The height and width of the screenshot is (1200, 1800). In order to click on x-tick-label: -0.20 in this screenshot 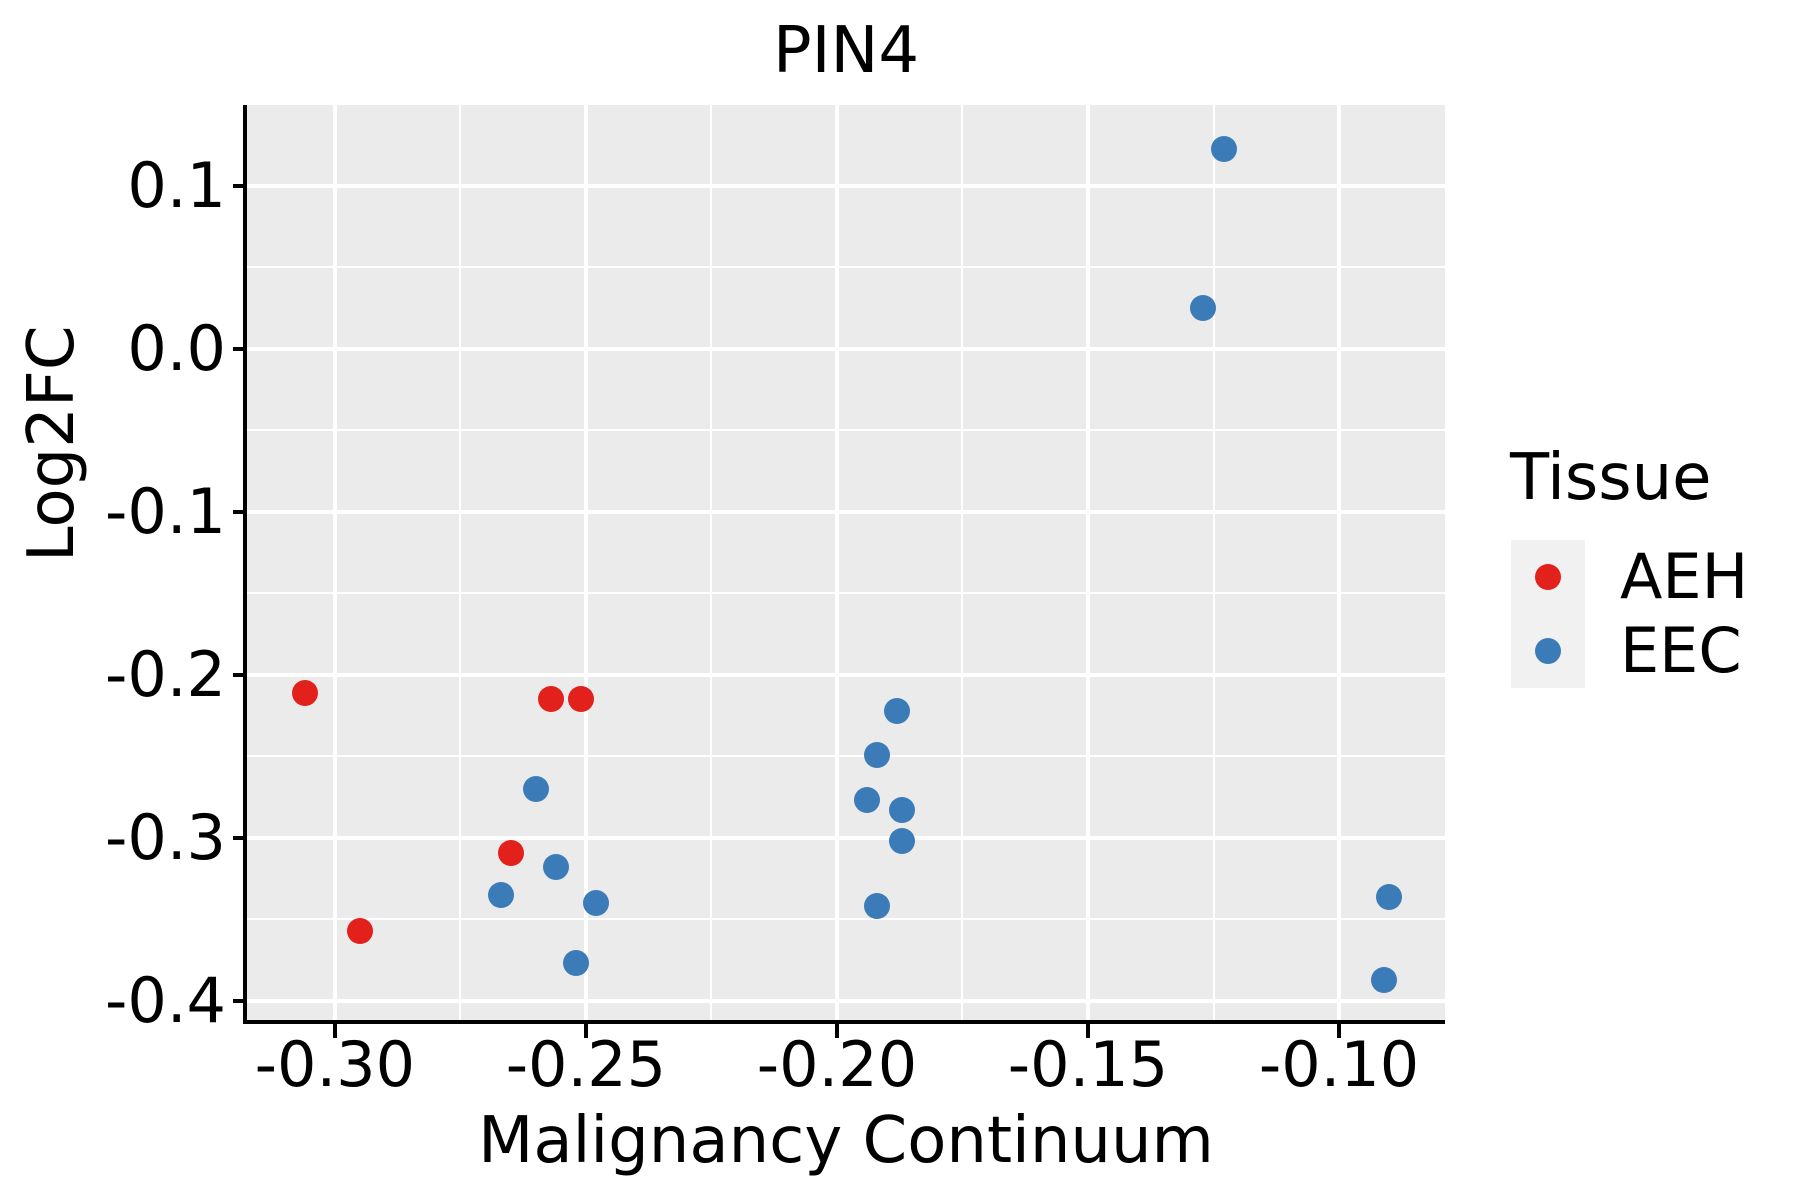, I will do `click(837, 1064)`.